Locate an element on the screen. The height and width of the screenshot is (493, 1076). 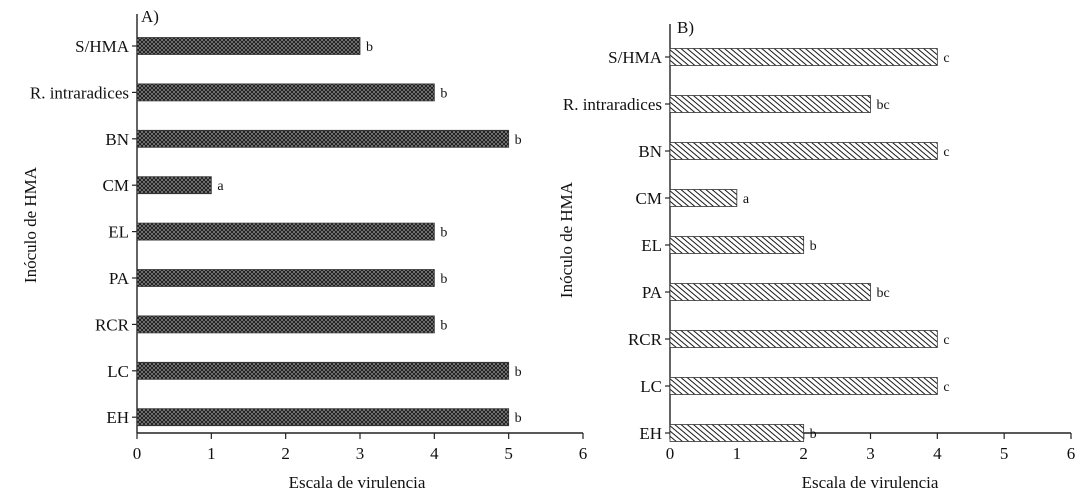
panel-b-y-axis-title: Inóculo de HMA is located at coordinates (566, 239).